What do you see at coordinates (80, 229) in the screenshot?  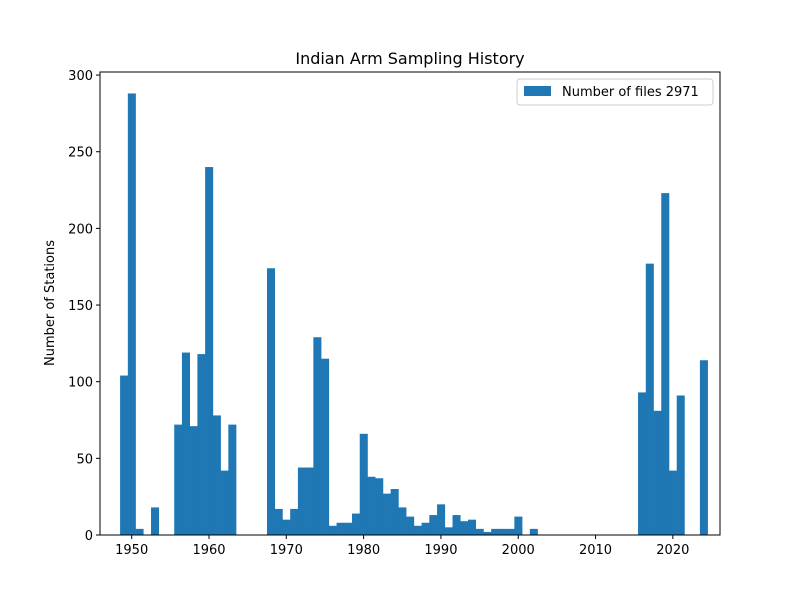 I see `y-tick-label: 200` at bounding box center [80, 229].